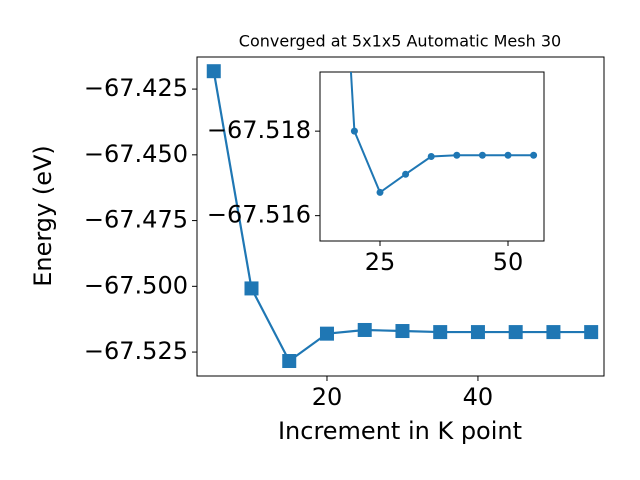  What do you see at coordinates (508, 262) in the screenshot?
I see `x-tick-label: 50` at bounding box center [508, 262].